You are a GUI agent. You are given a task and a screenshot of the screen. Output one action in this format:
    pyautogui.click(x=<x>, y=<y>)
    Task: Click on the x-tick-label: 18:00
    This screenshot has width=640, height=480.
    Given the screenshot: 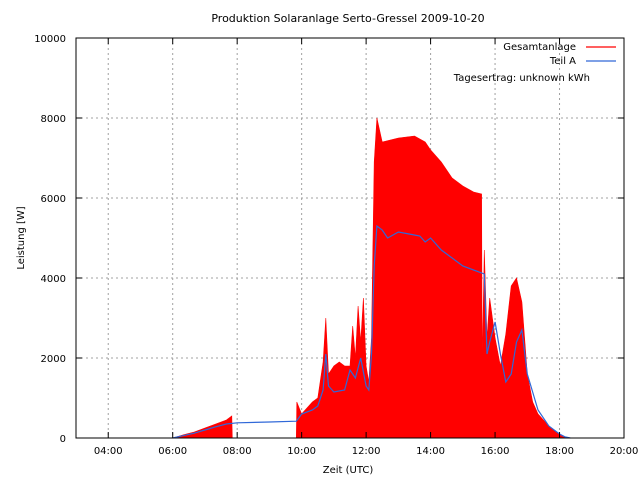 What is the action you would take?
    pyautogui.click(x=559, y=451)
    